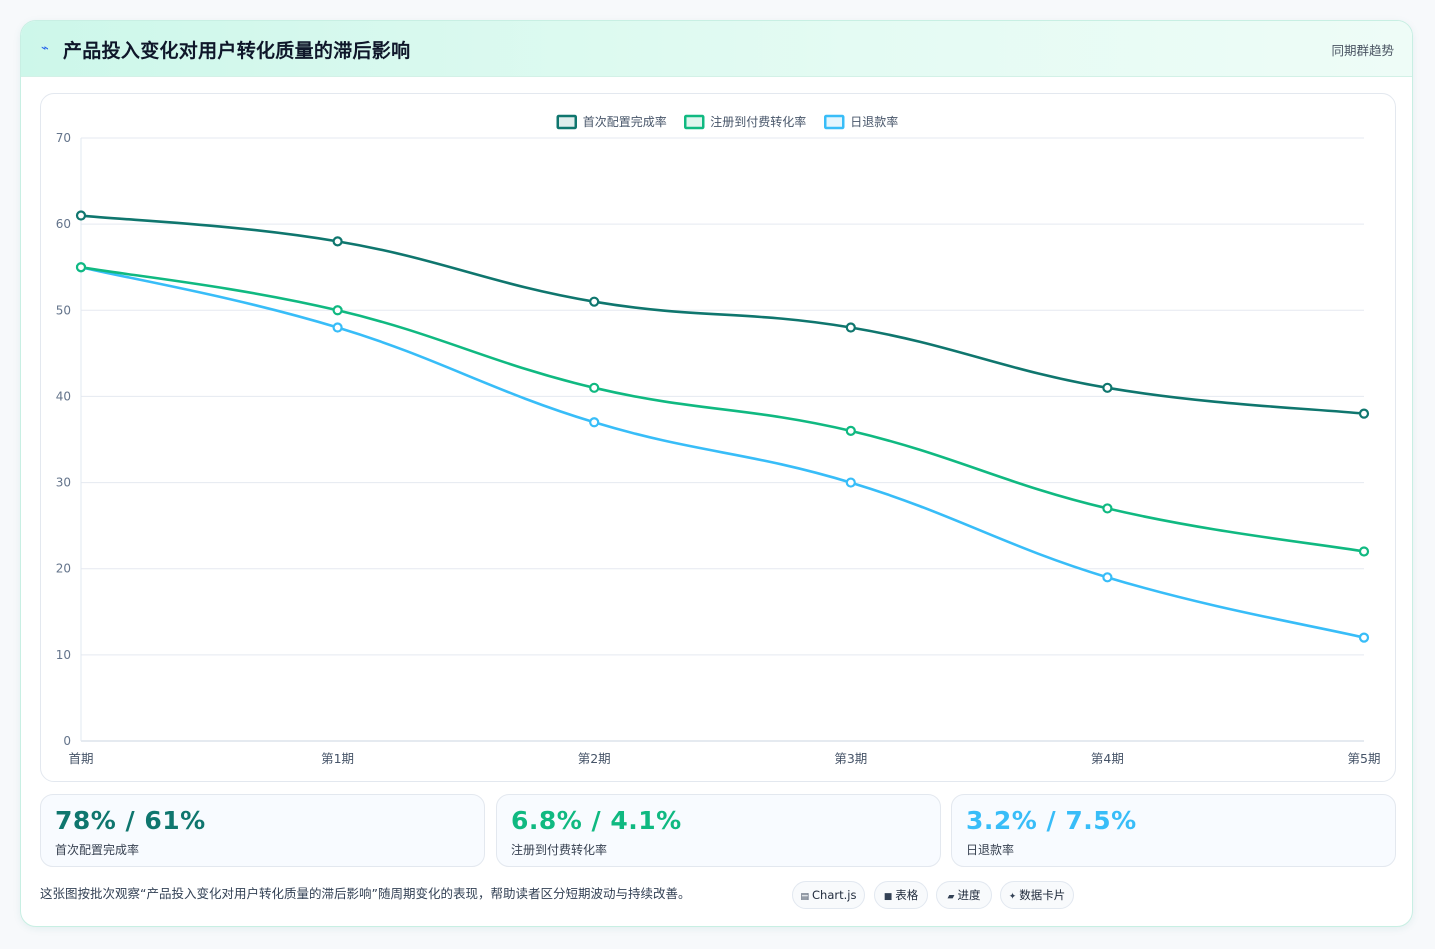 This screenshot has height=949, width=1435. What do you see at coordinates (63, 138) in the screenshot?
I see `y-tick-label: 70` at bounding box center [63, 138].